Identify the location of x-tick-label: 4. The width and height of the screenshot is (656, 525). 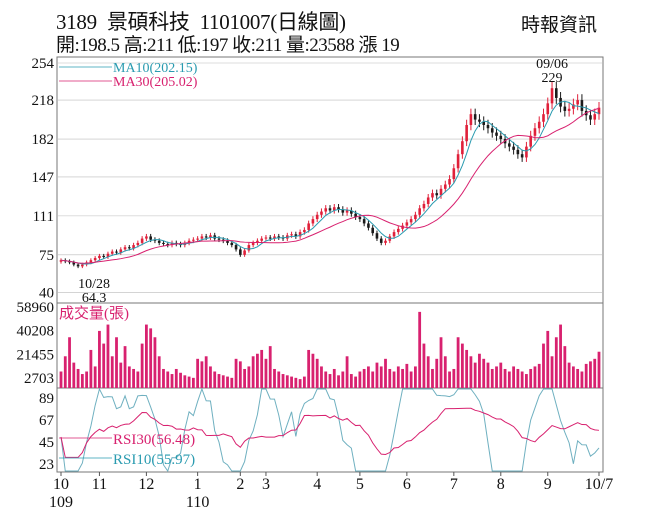
(317, 484).